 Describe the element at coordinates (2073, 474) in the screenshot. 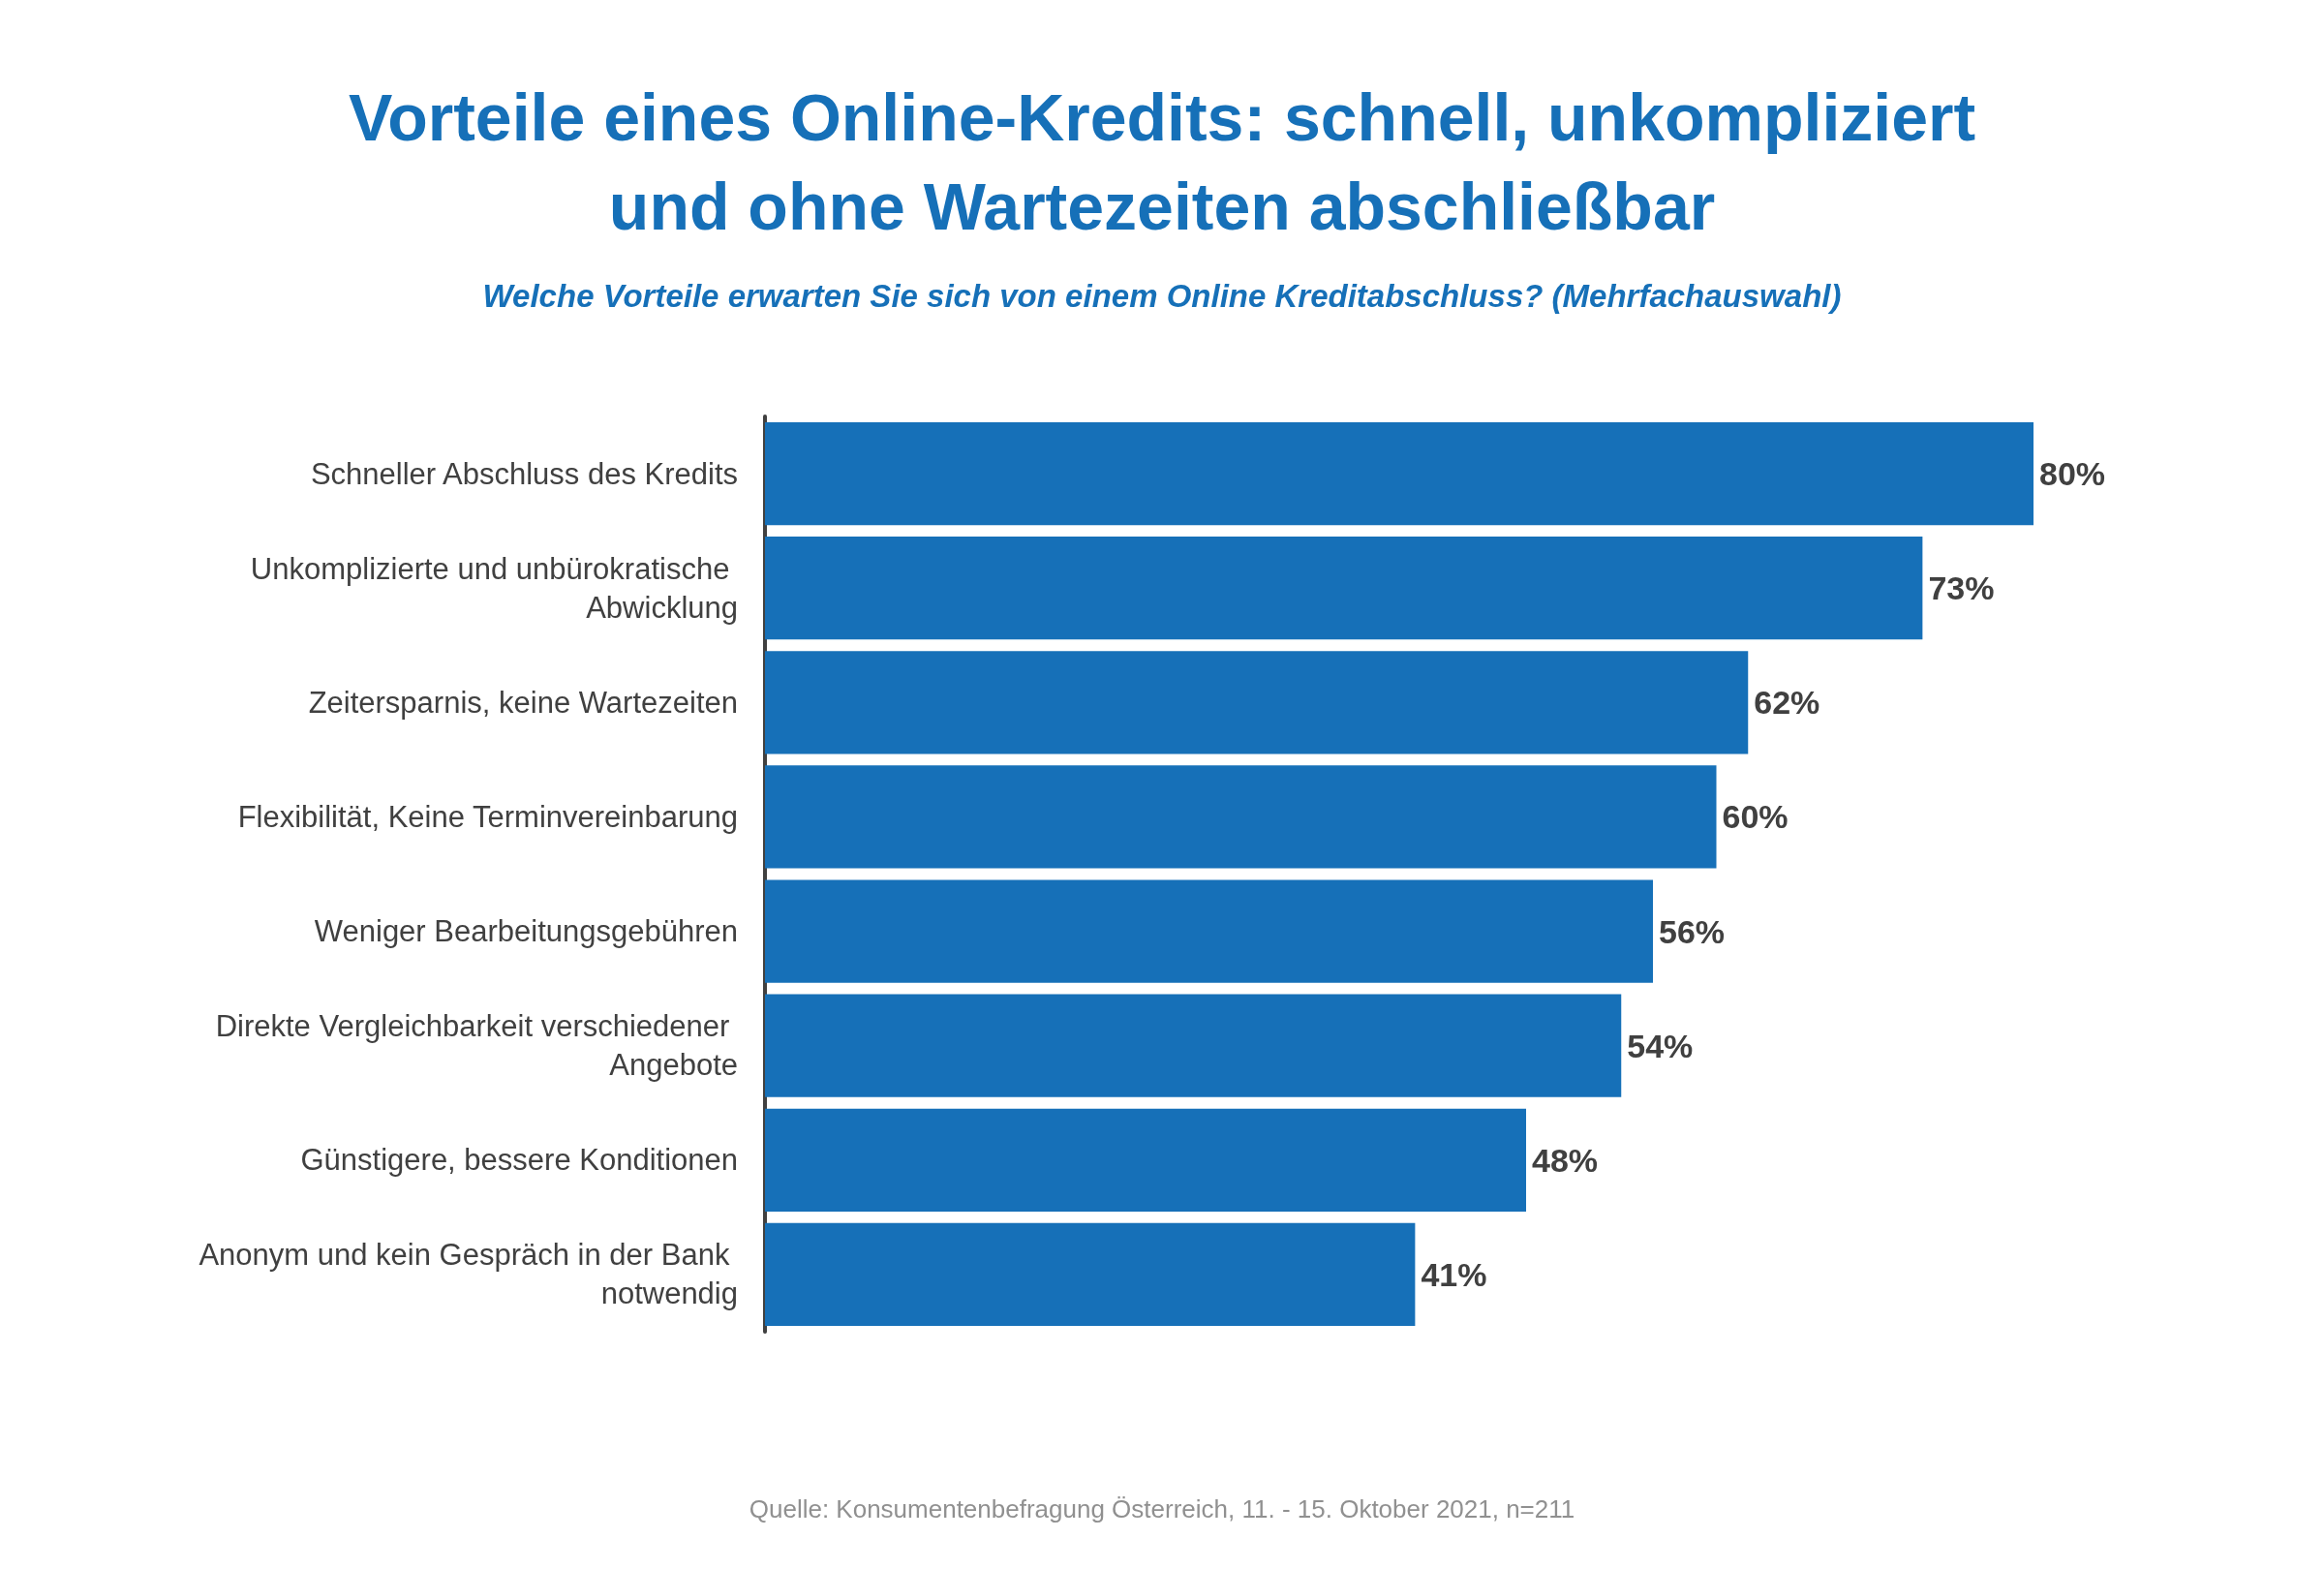

I see `data-label: 80%` at that location.